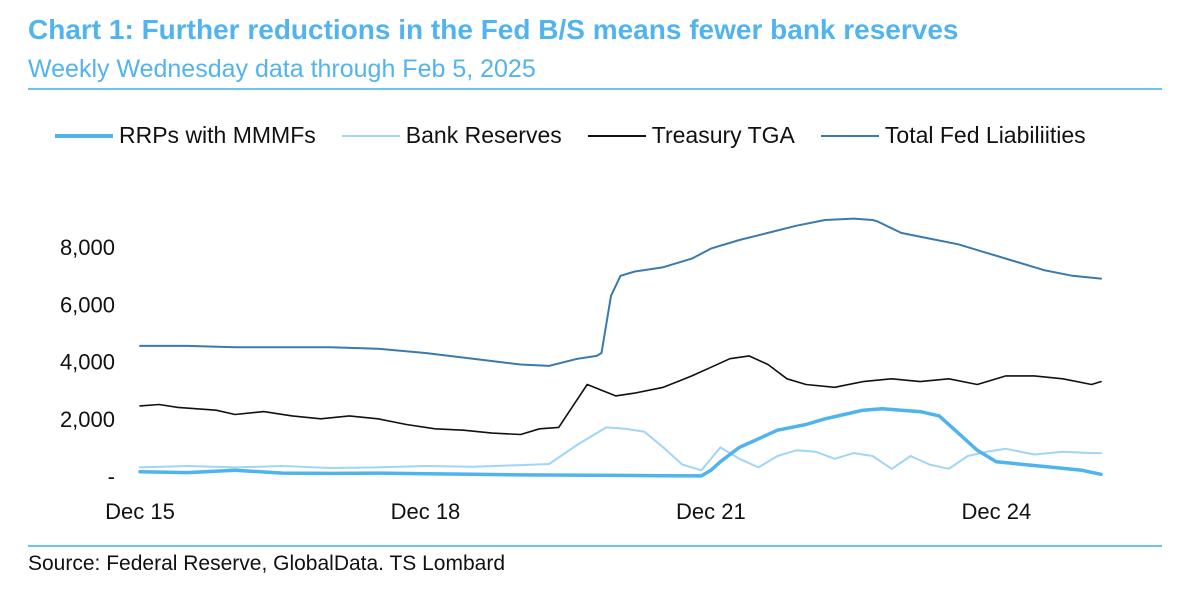 This screenshot has height=590, width=1190. I want to click on y-tick-label: 6,000, so click(87, 304).